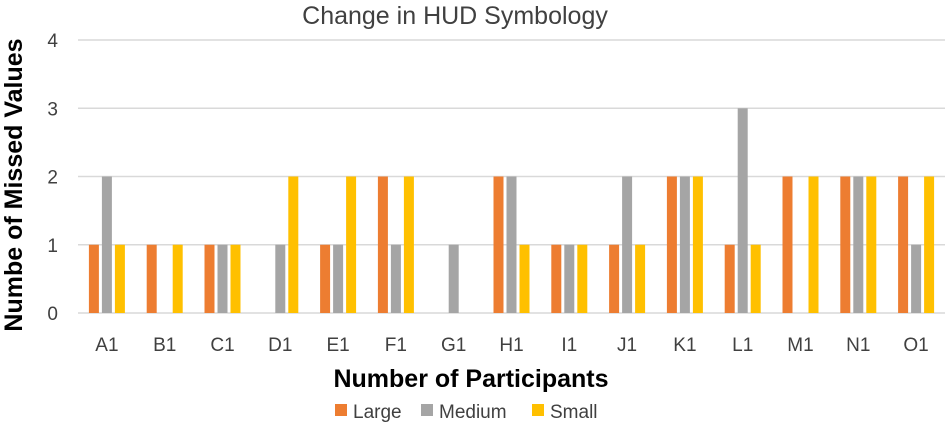  Describe the element at coordinates (729, 278) in the screenshot. I see `bar-large-l1` at that location.